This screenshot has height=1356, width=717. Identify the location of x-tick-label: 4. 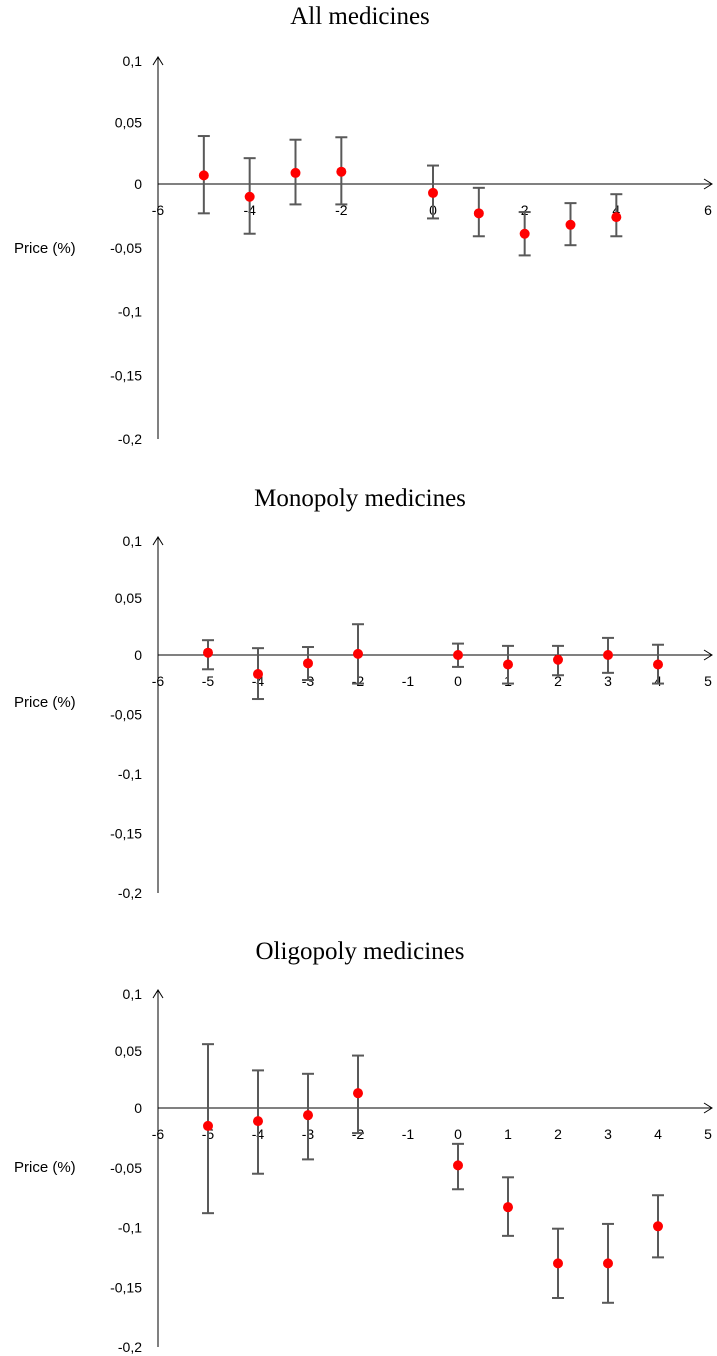
(658, 1134).